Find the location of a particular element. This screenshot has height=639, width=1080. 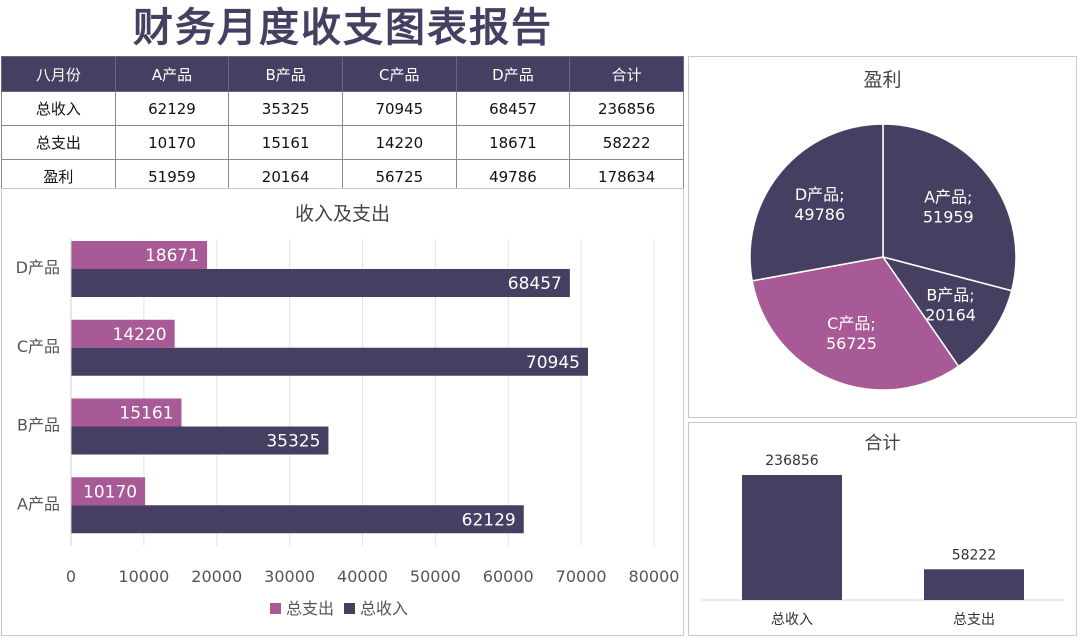

data-label: 18671 is located at coordinates (172, 256).